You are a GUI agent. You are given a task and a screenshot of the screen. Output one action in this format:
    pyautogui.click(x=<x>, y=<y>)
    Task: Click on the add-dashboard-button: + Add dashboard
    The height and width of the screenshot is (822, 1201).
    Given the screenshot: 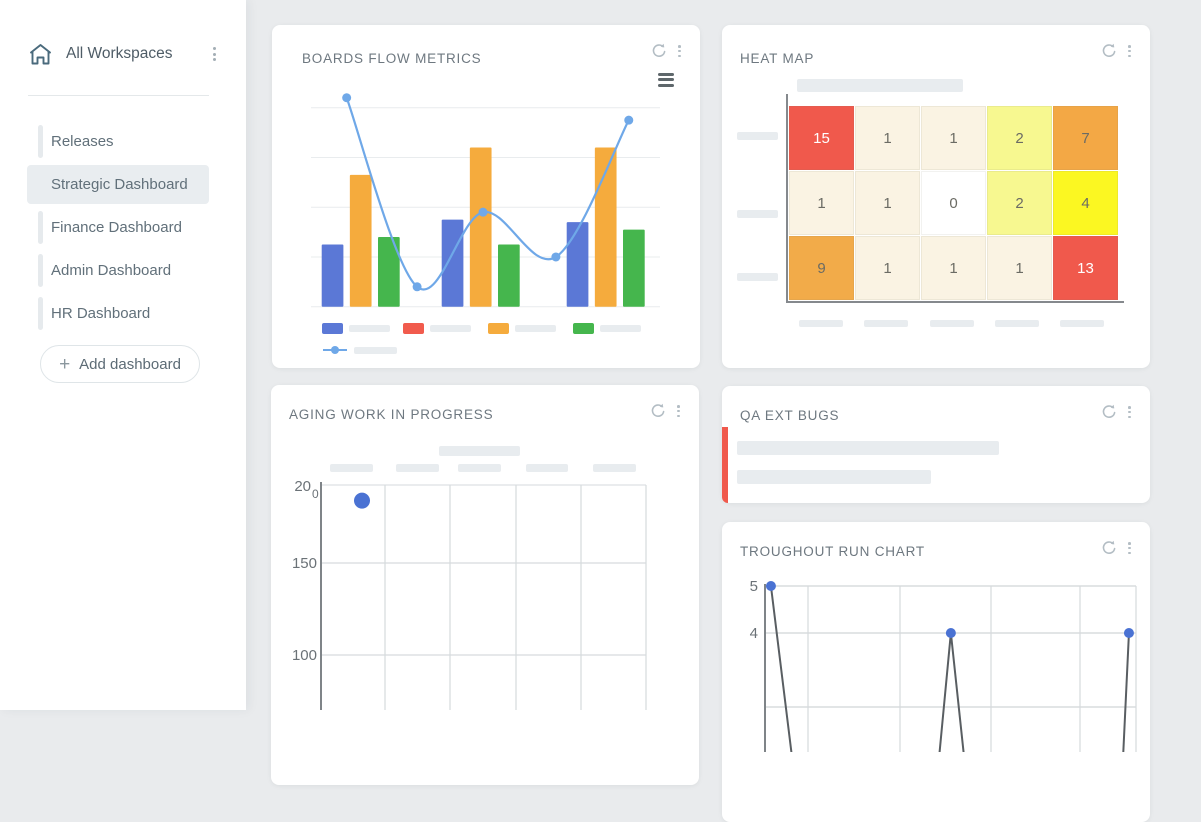 What is the action you would take?
    pyautogui.click(x=120, y=364)
    